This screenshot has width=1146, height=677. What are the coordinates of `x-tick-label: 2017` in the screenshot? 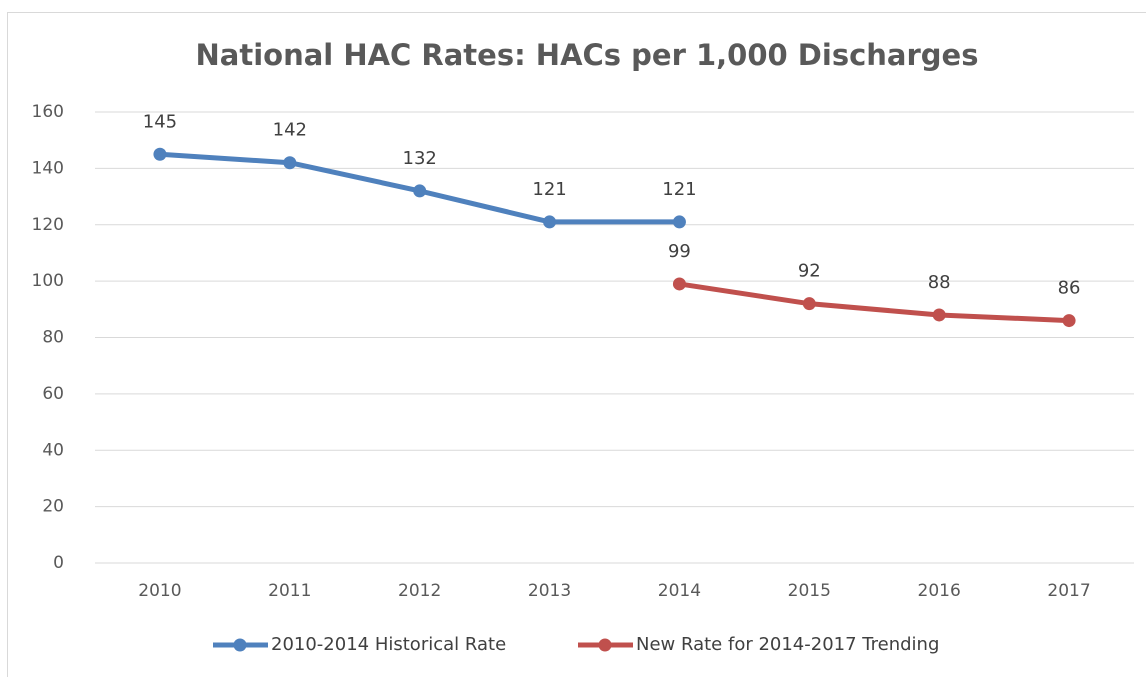 It's located at (1068, 591).